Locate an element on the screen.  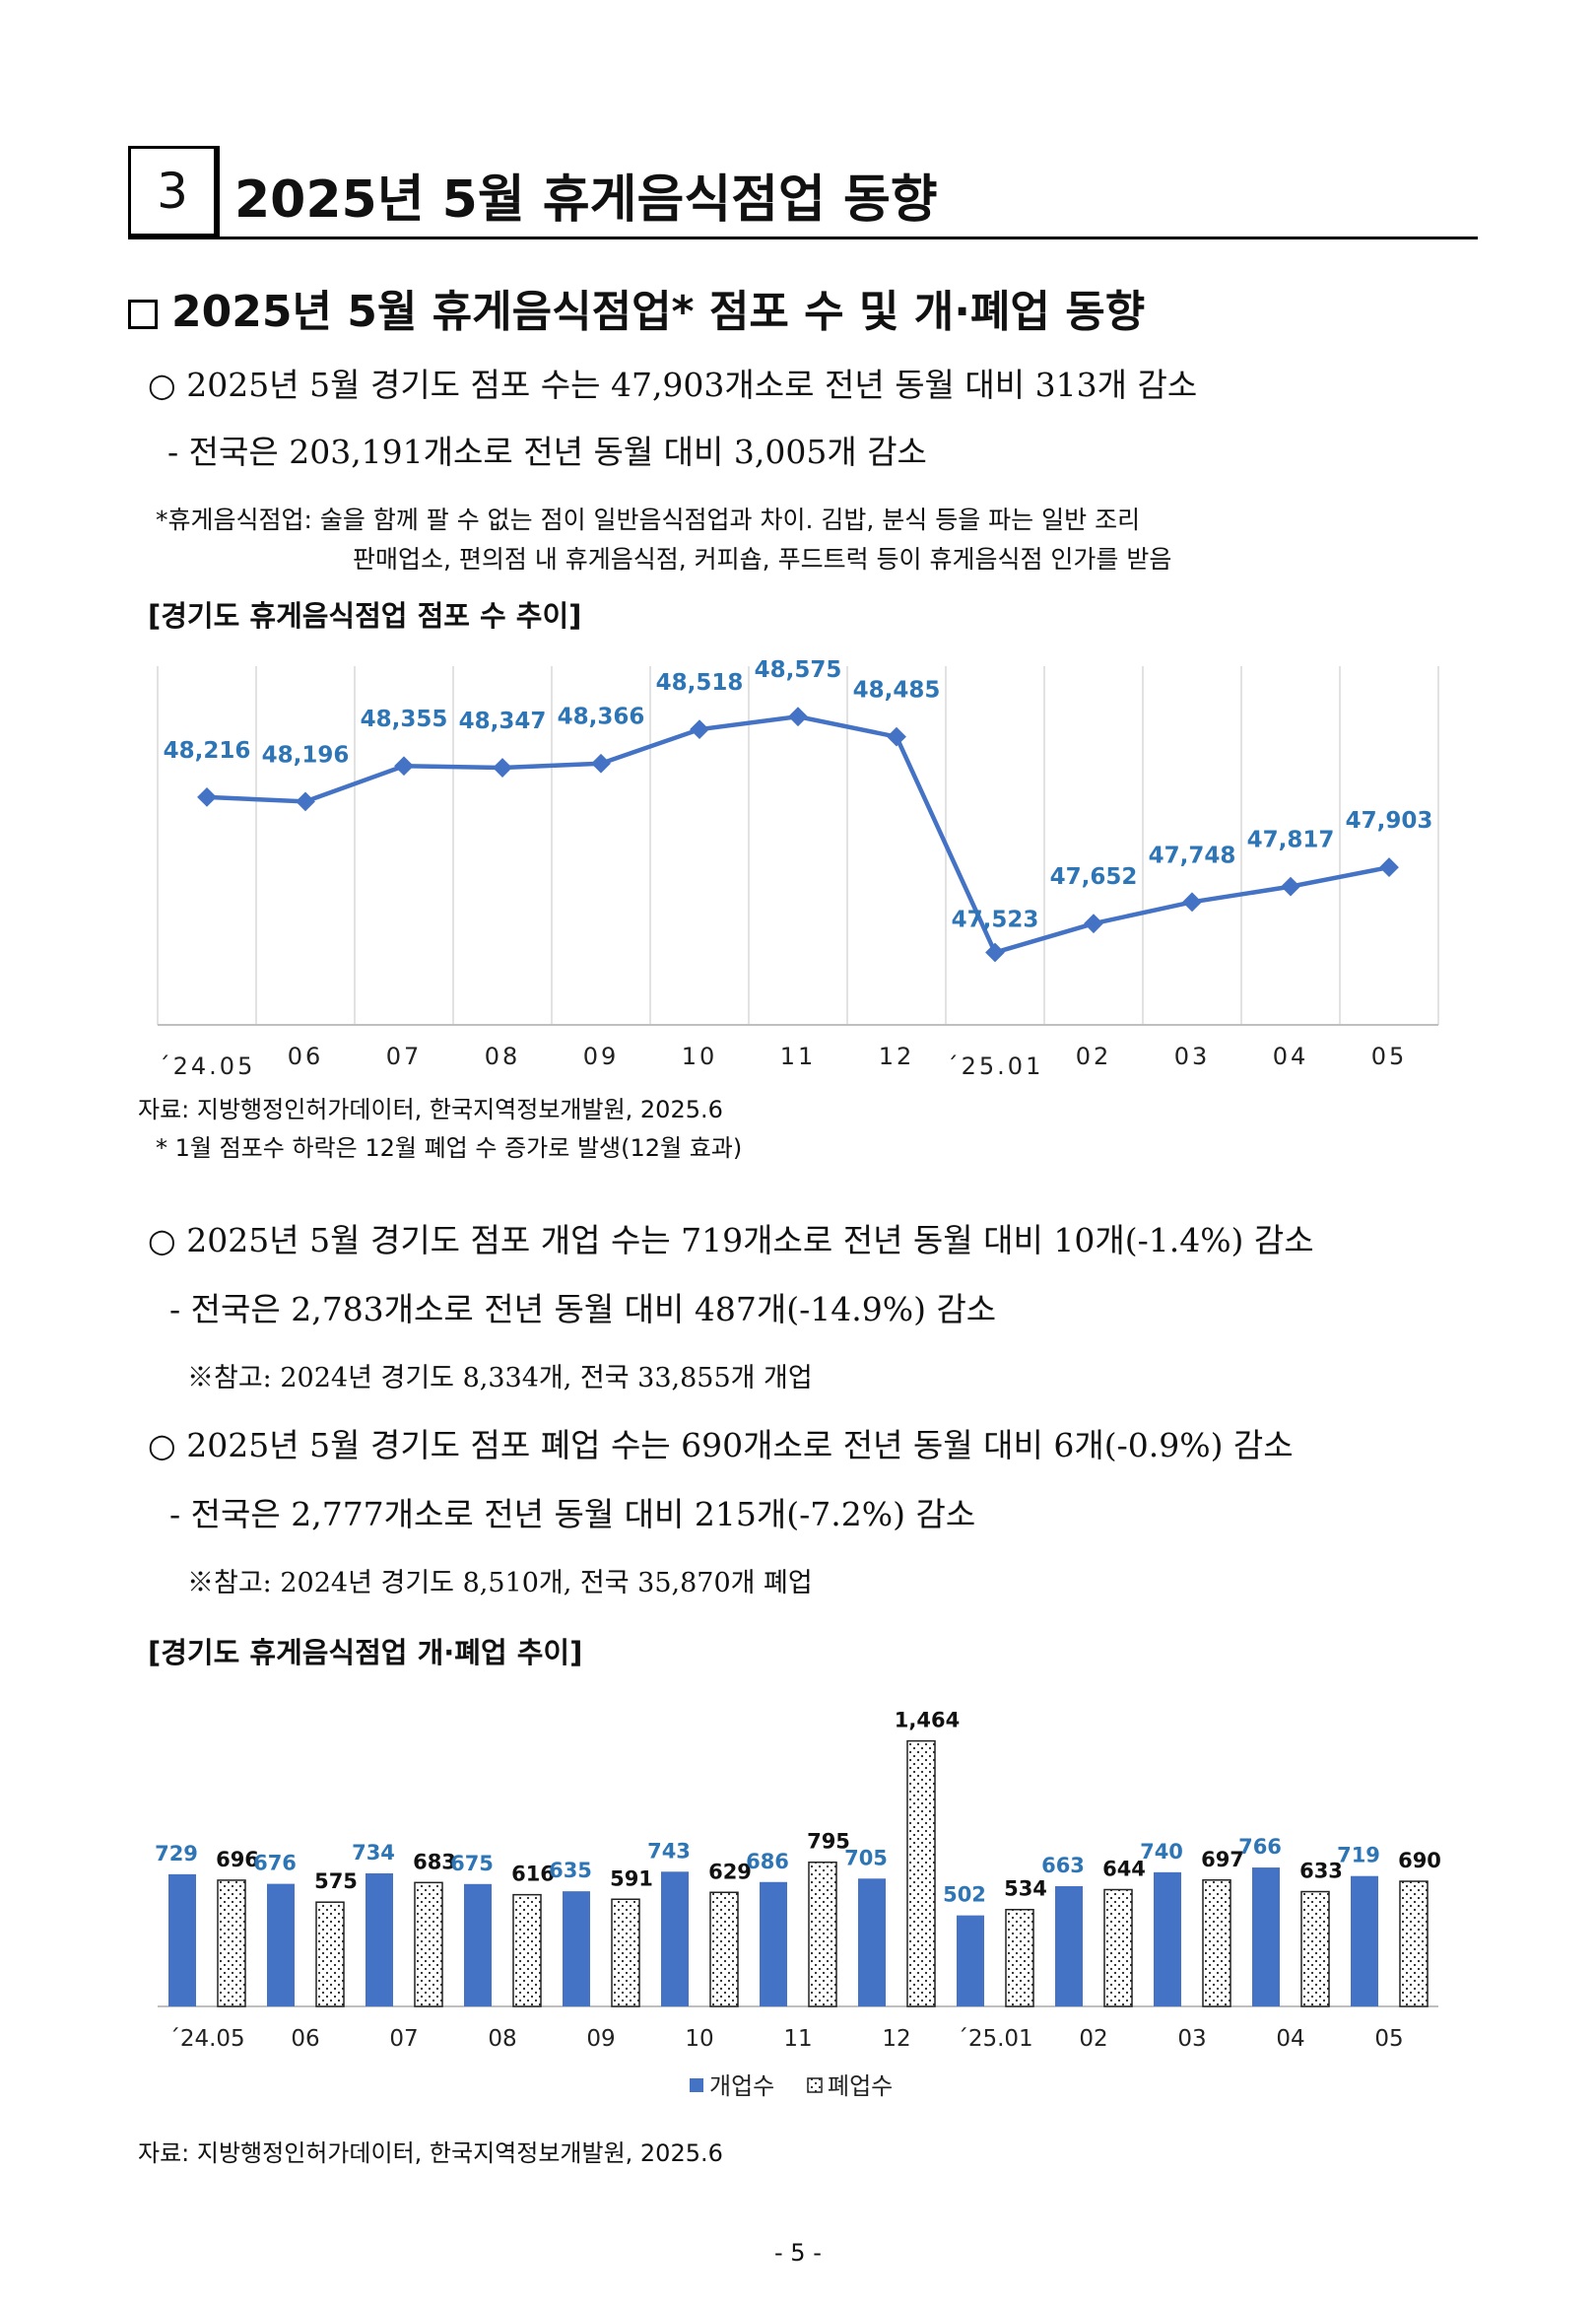
data-label: 47,748 is located at coordinates (1192, 856).